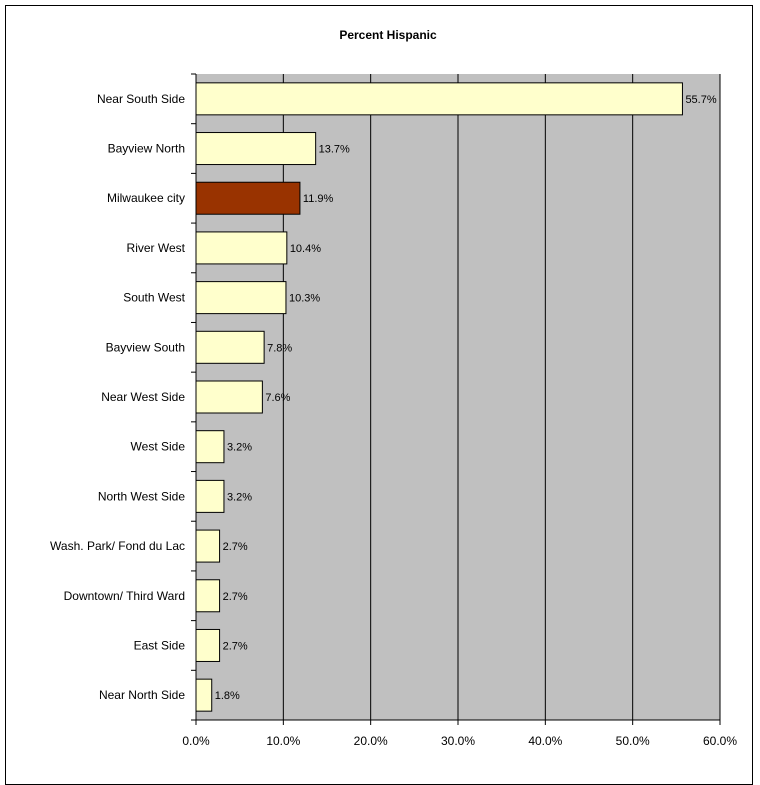  Describe the element at coordinates (283, 741) in the screenshot. I see `x-tick-label: 10.0%` at that location.